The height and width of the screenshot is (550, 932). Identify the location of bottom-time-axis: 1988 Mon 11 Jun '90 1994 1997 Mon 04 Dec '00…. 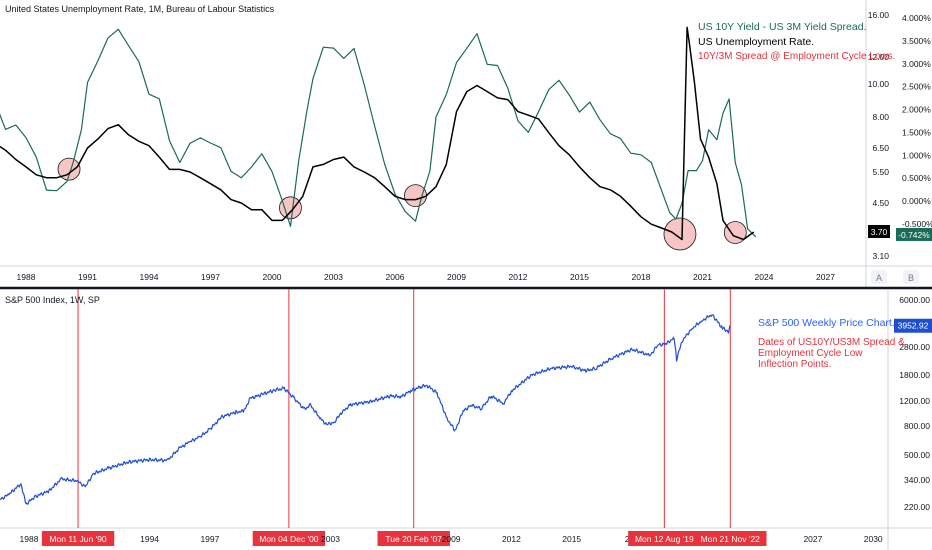
(451, 538).